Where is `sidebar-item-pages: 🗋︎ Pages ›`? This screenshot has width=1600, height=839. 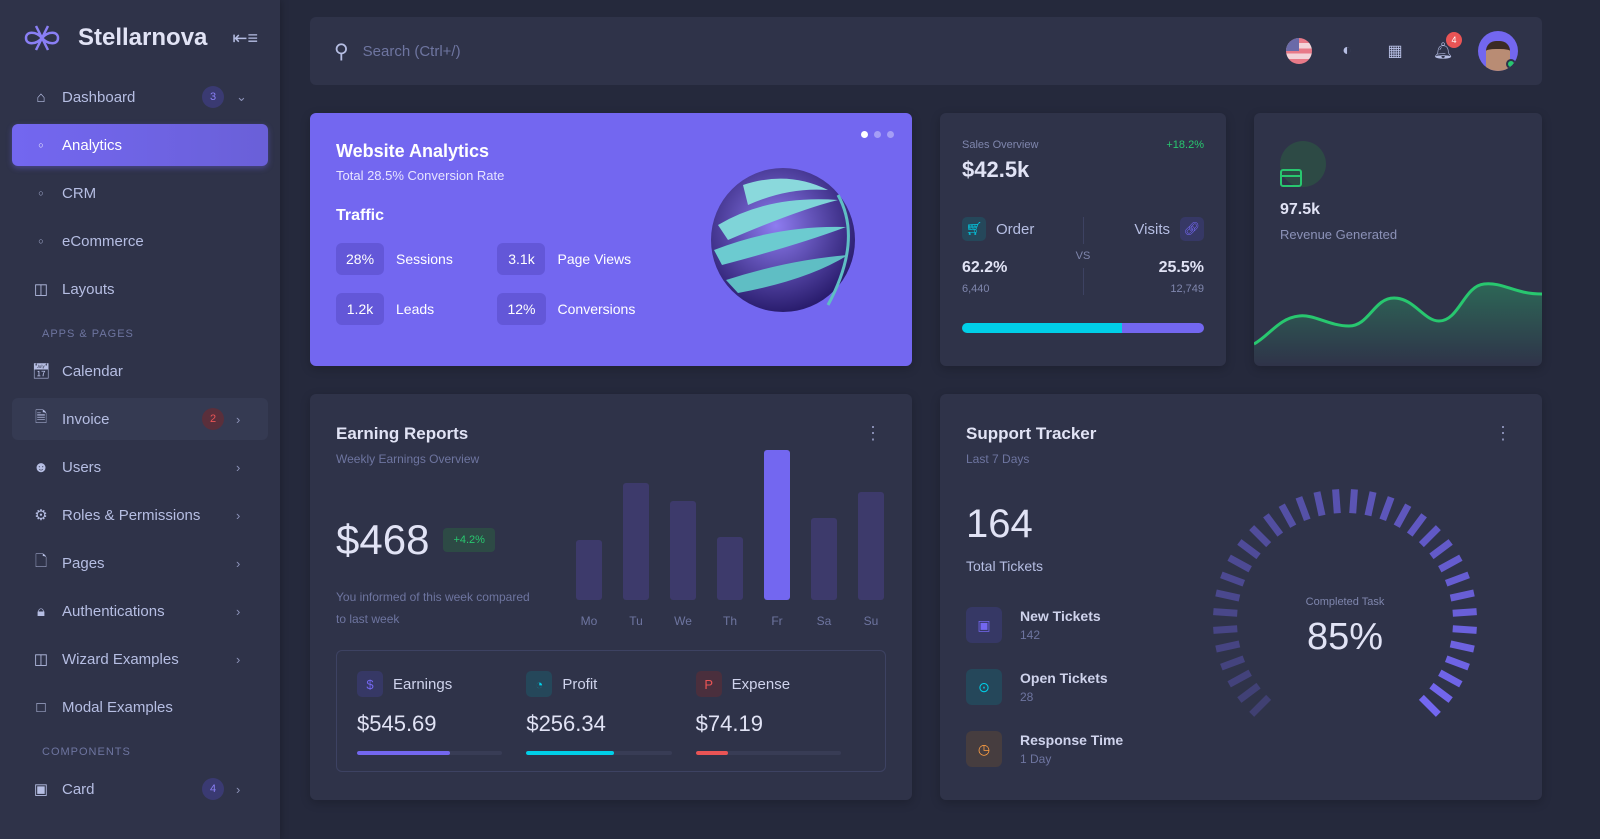 sidebar-item-pages: 🗋︎ Pages › is located at coordinates (140, 563).